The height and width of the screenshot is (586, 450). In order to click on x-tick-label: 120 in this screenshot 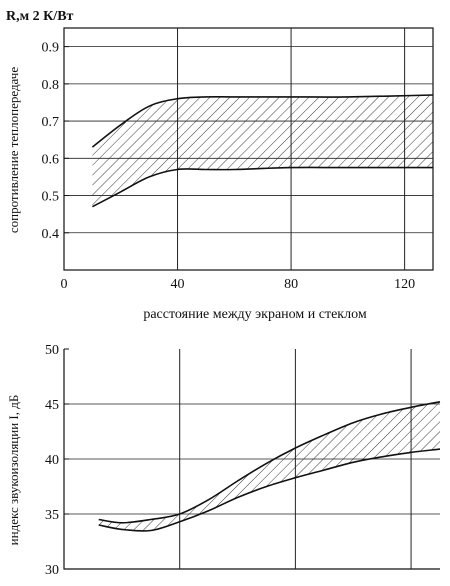, I will do `click(404, 284)`.